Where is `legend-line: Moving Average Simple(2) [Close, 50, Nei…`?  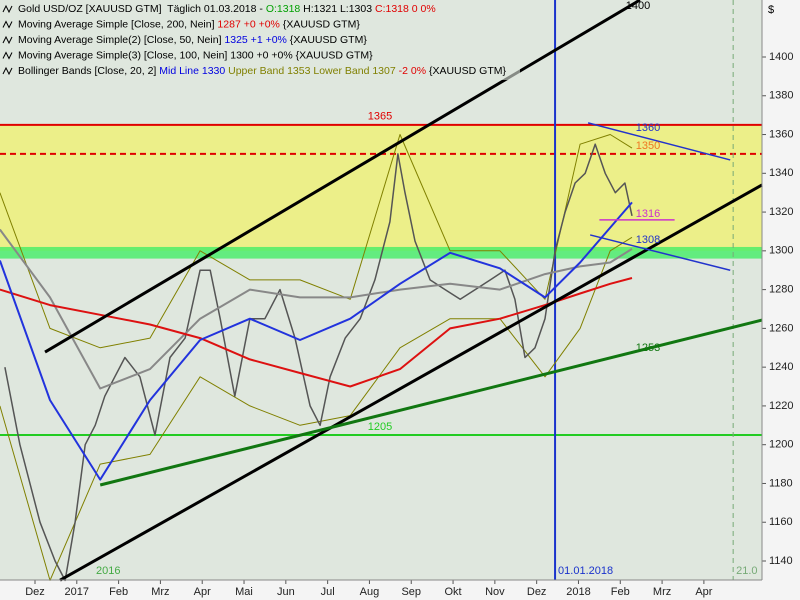
legend-line: Moving Average Simple(2) [Close, 50, Nei… is located at coordinates (192, 40).